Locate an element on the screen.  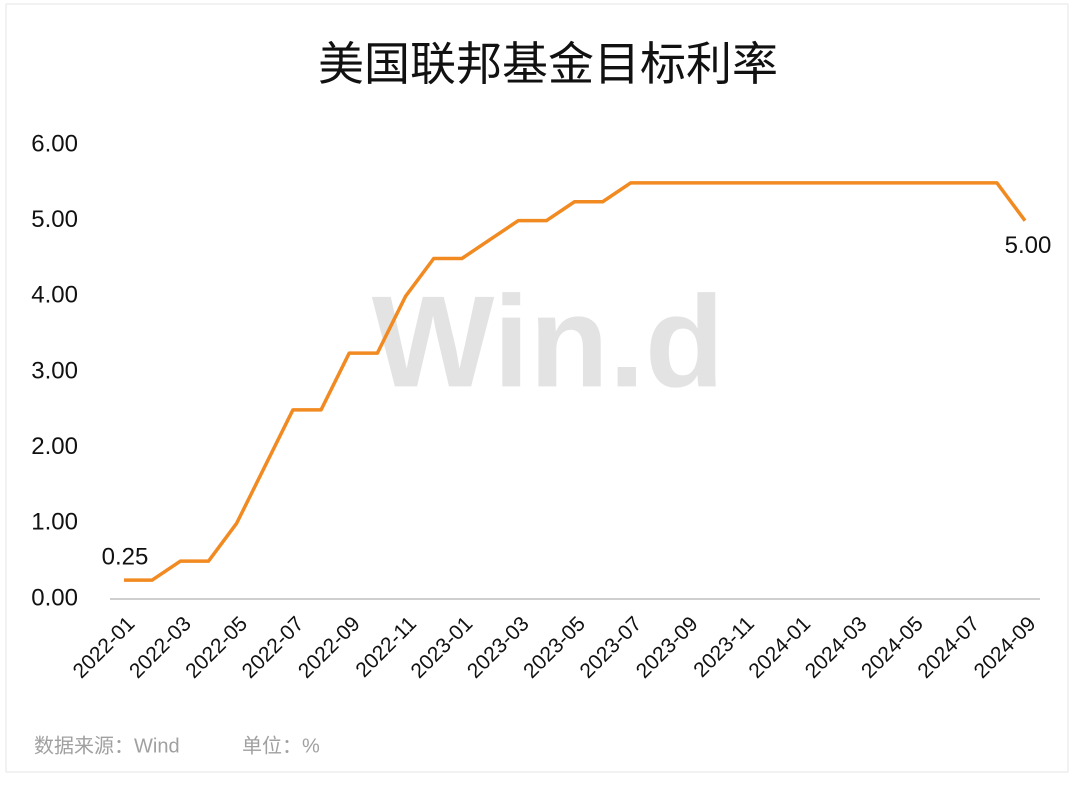
unit-note: 单位：% is located at coordinates (281, 745).